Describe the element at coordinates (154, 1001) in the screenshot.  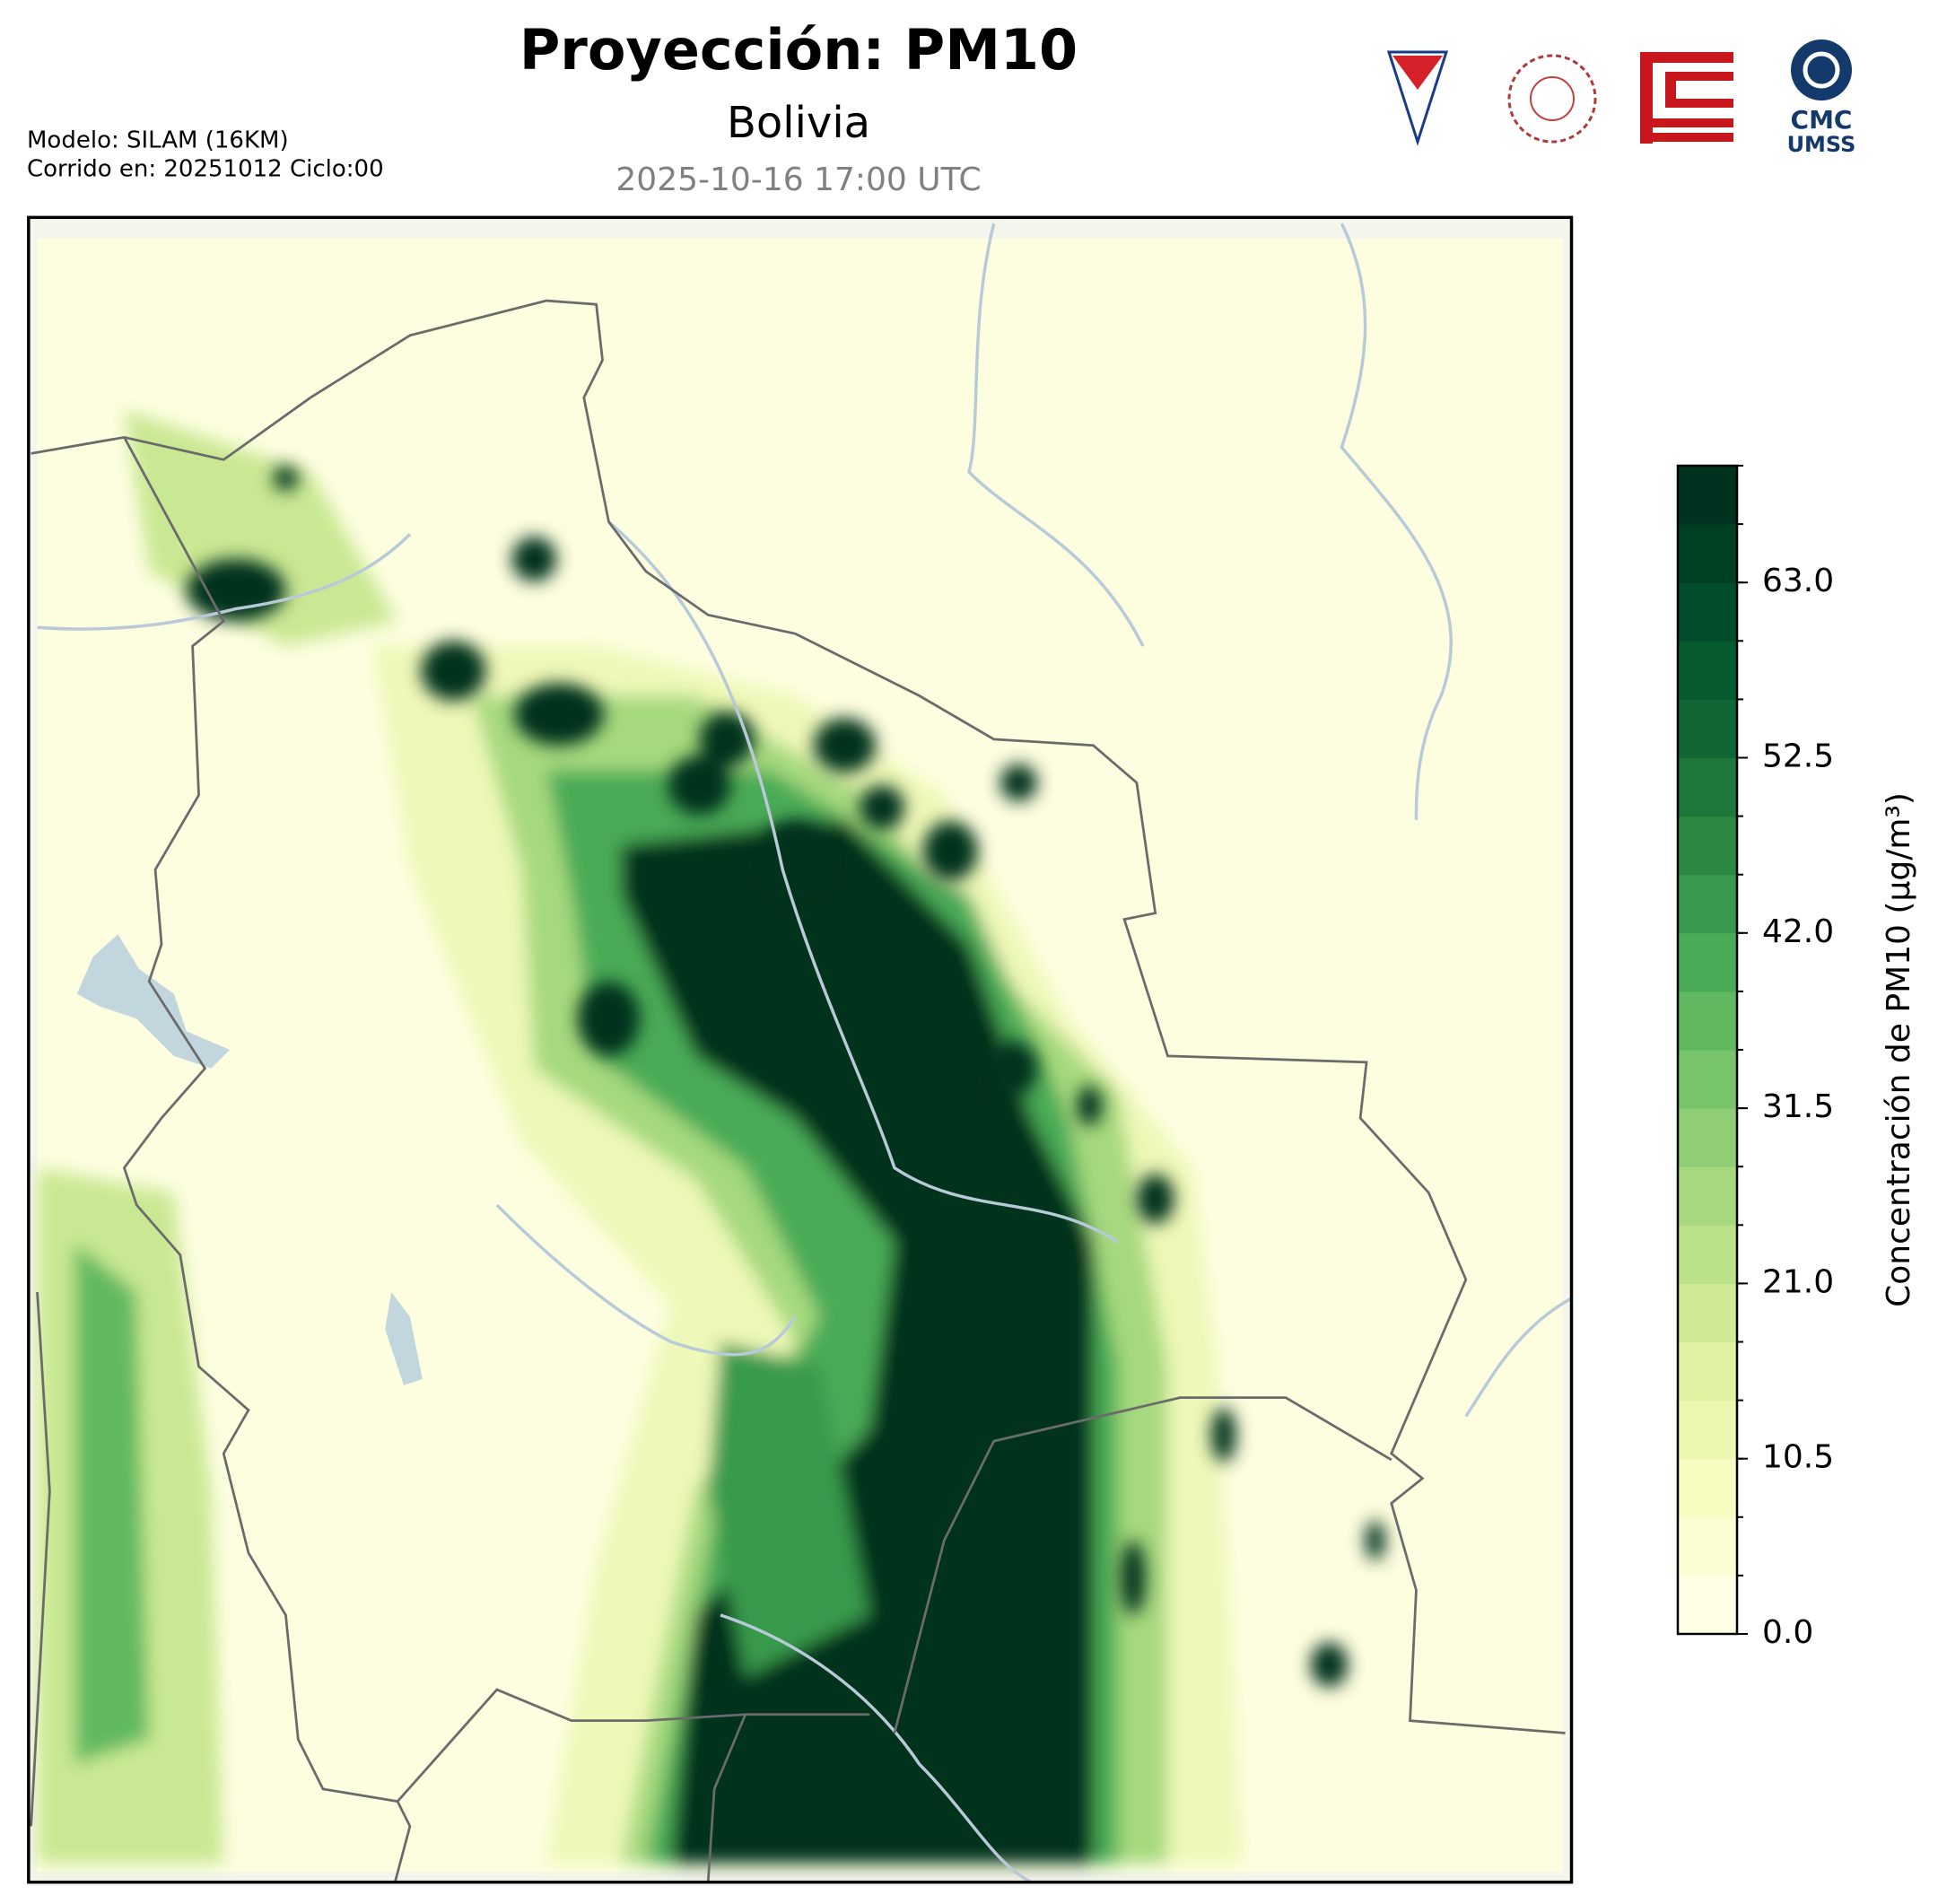
I see `lake-titicaca` at that location.